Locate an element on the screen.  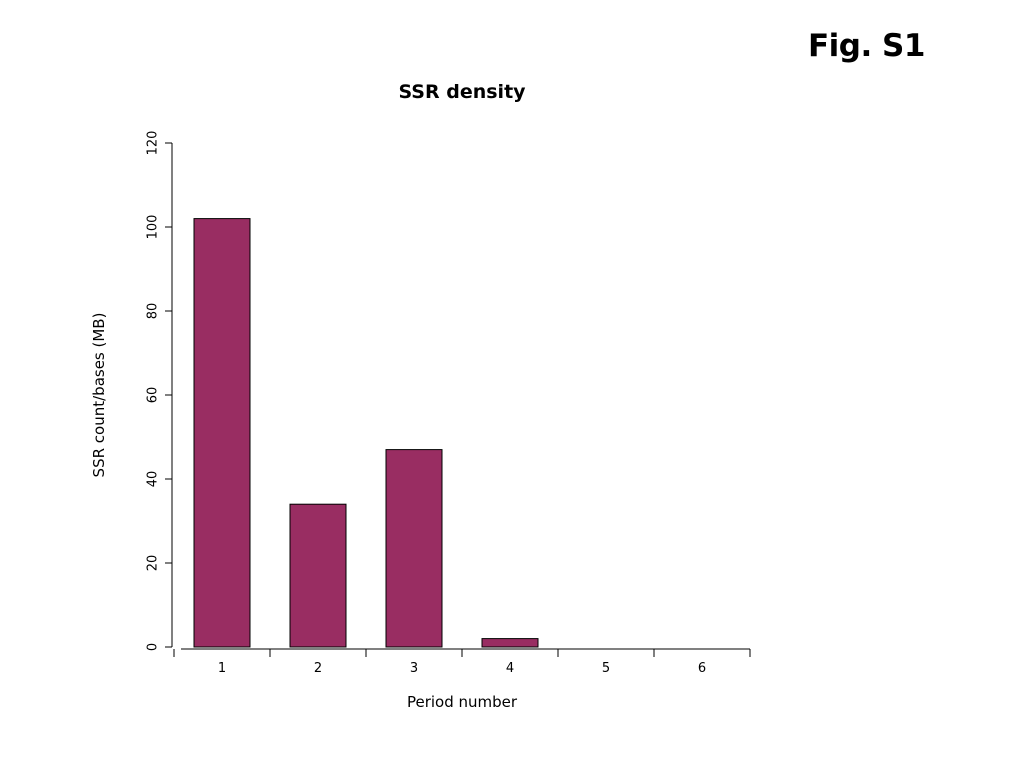
y-axis: 0 20 40 60 80 100 120 is located at coordinates (159, 391).